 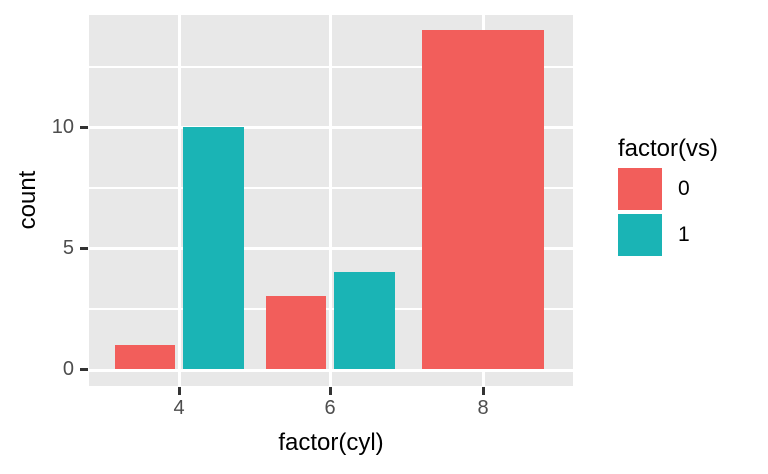 I want to click on bar-cyl6-vs1, so click(x=364, y=320).